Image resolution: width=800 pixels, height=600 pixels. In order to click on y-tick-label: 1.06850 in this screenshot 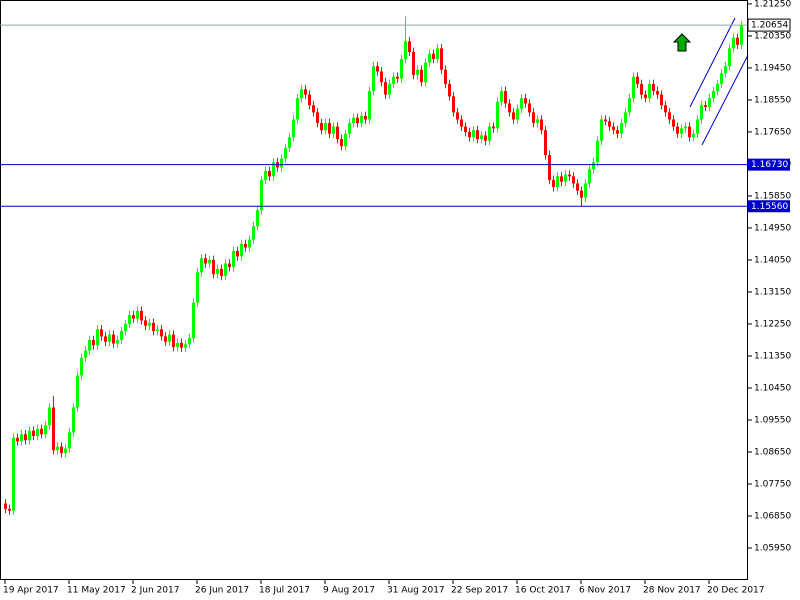, I will do `click(772, 516)`.